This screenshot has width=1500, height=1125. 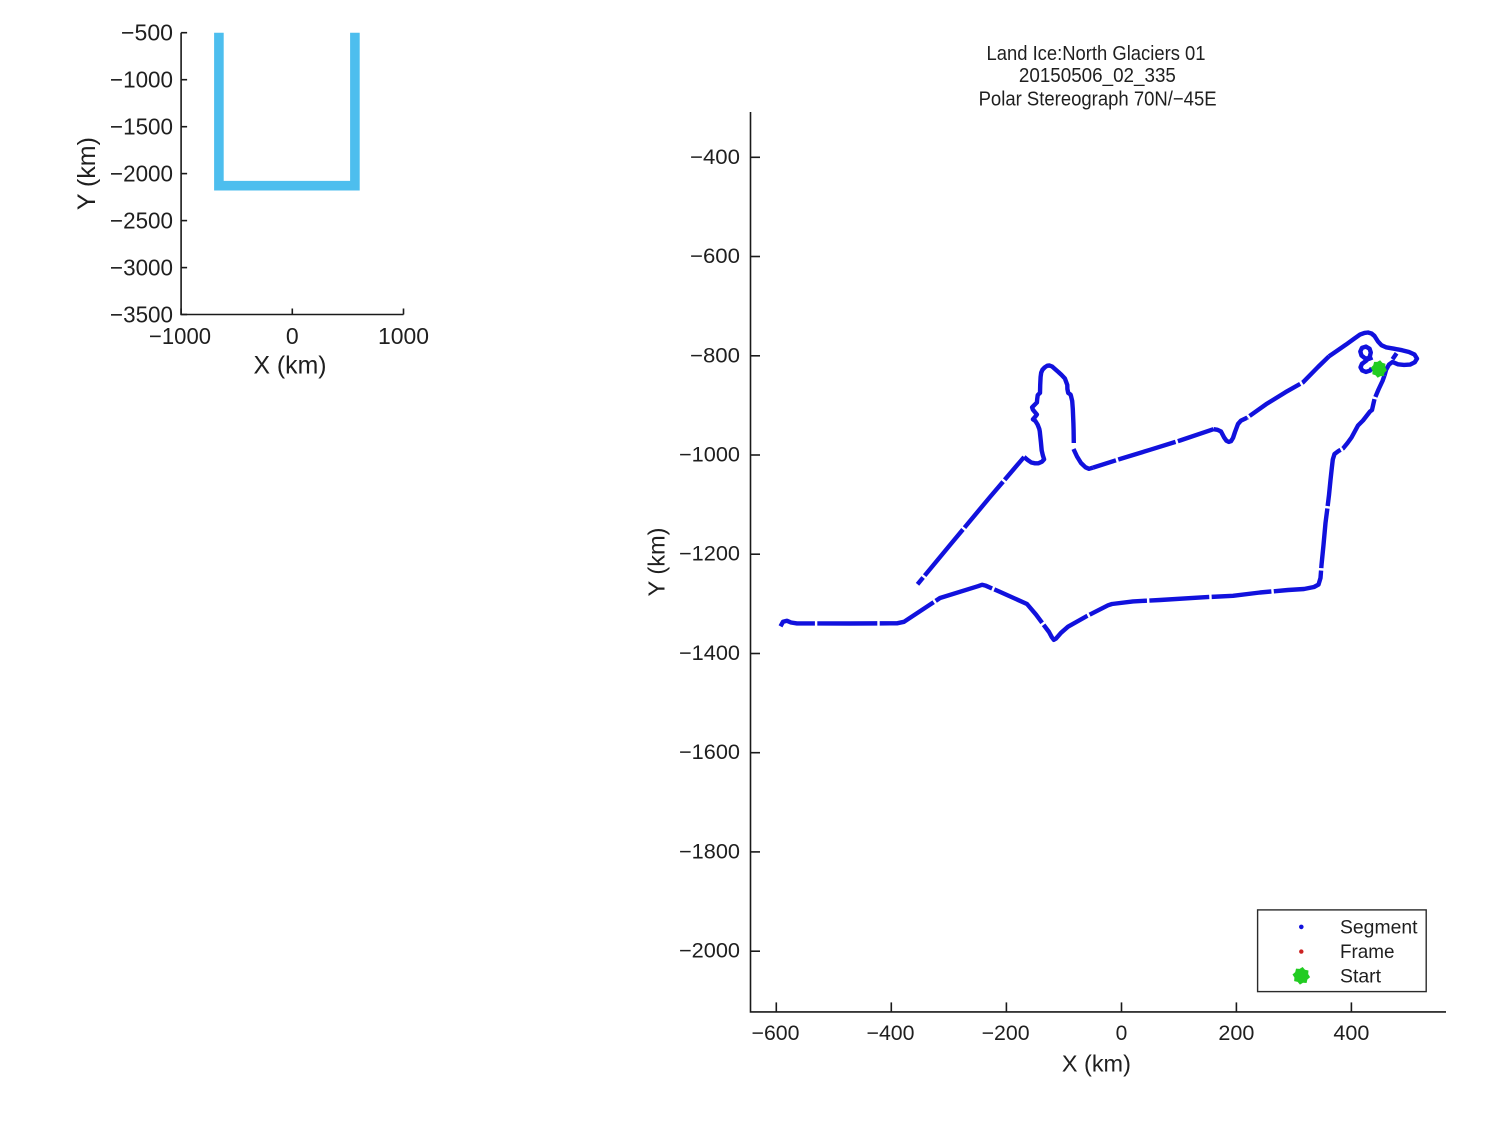 I want to click on svg-text: −1800, so click(x=709, y=851).